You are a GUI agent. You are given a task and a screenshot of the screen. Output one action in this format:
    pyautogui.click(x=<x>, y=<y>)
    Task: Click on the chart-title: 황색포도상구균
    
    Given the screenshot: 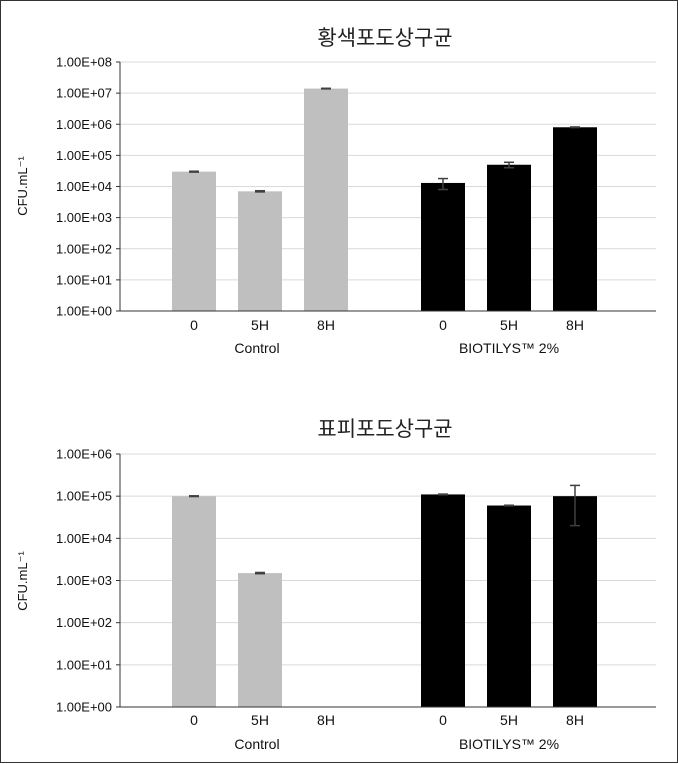 What is the action you would take?
    pyautogui.click(x=384, y=38)
    